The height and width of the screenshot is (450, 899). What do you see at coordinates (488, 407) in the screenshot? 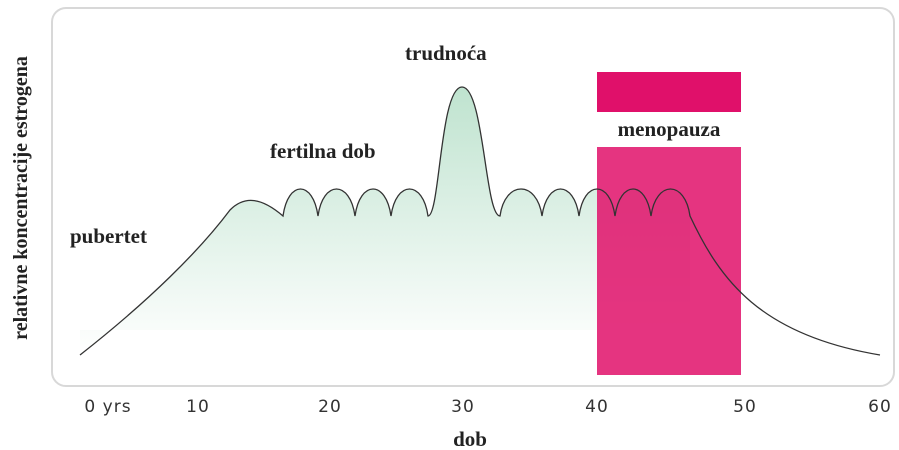
I see `x-ticks: 0 yrs 10 20 30 40 50 60` at bounding box center [488, 407].